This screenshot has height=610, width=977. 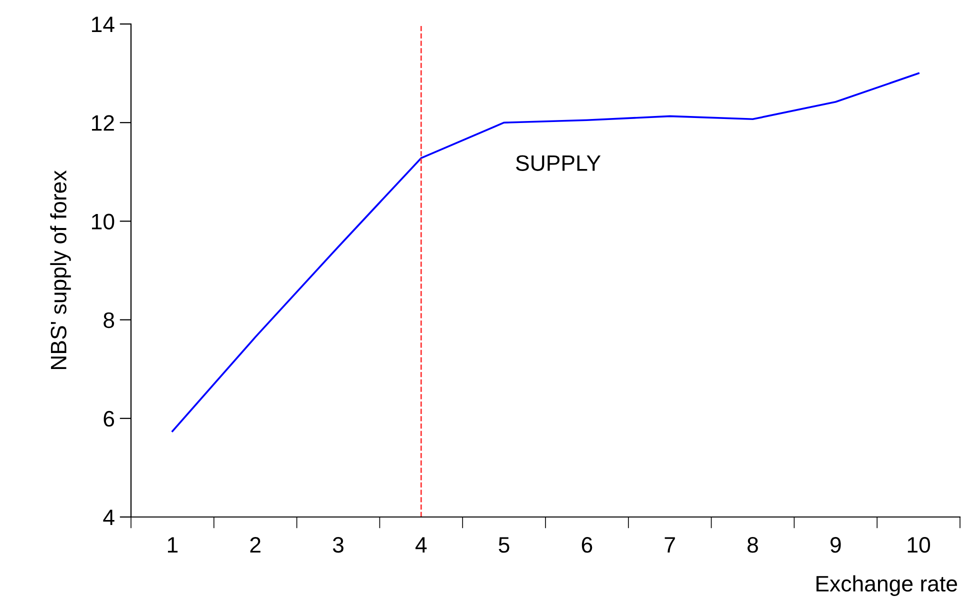 I want to click on y-tick-label: 8, so click(x=109, y=320).